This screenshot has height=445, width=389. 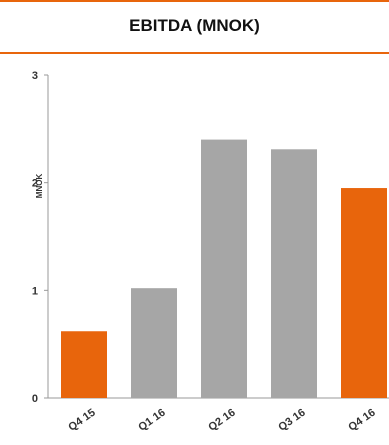 I want to click on y-tick-label: 2, so click(x=35, y=184).